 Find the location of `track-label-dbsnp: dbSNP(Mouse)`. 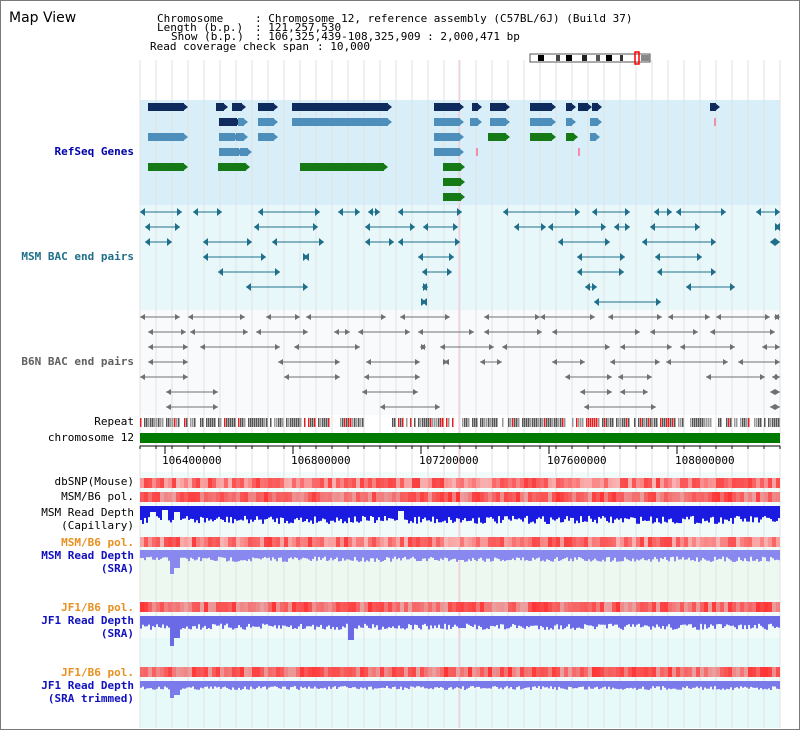

track-label-dbsnp: dbSNP(Mouse) is located at coordinates (94, 481).